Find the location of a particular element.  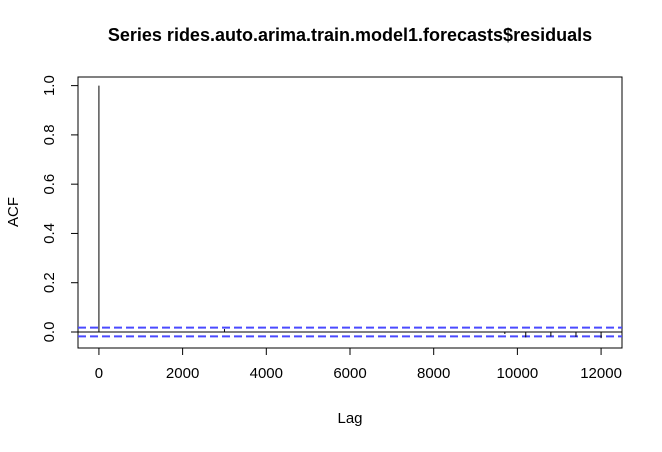

x-tick-label: 12000 is located at coordinates (601, 373).